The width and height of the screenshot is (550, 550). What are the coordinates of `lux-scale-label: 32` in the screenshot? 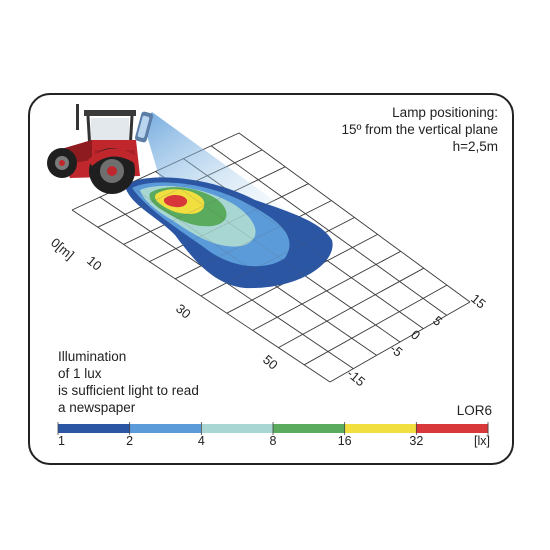 It's located at (416, 441).